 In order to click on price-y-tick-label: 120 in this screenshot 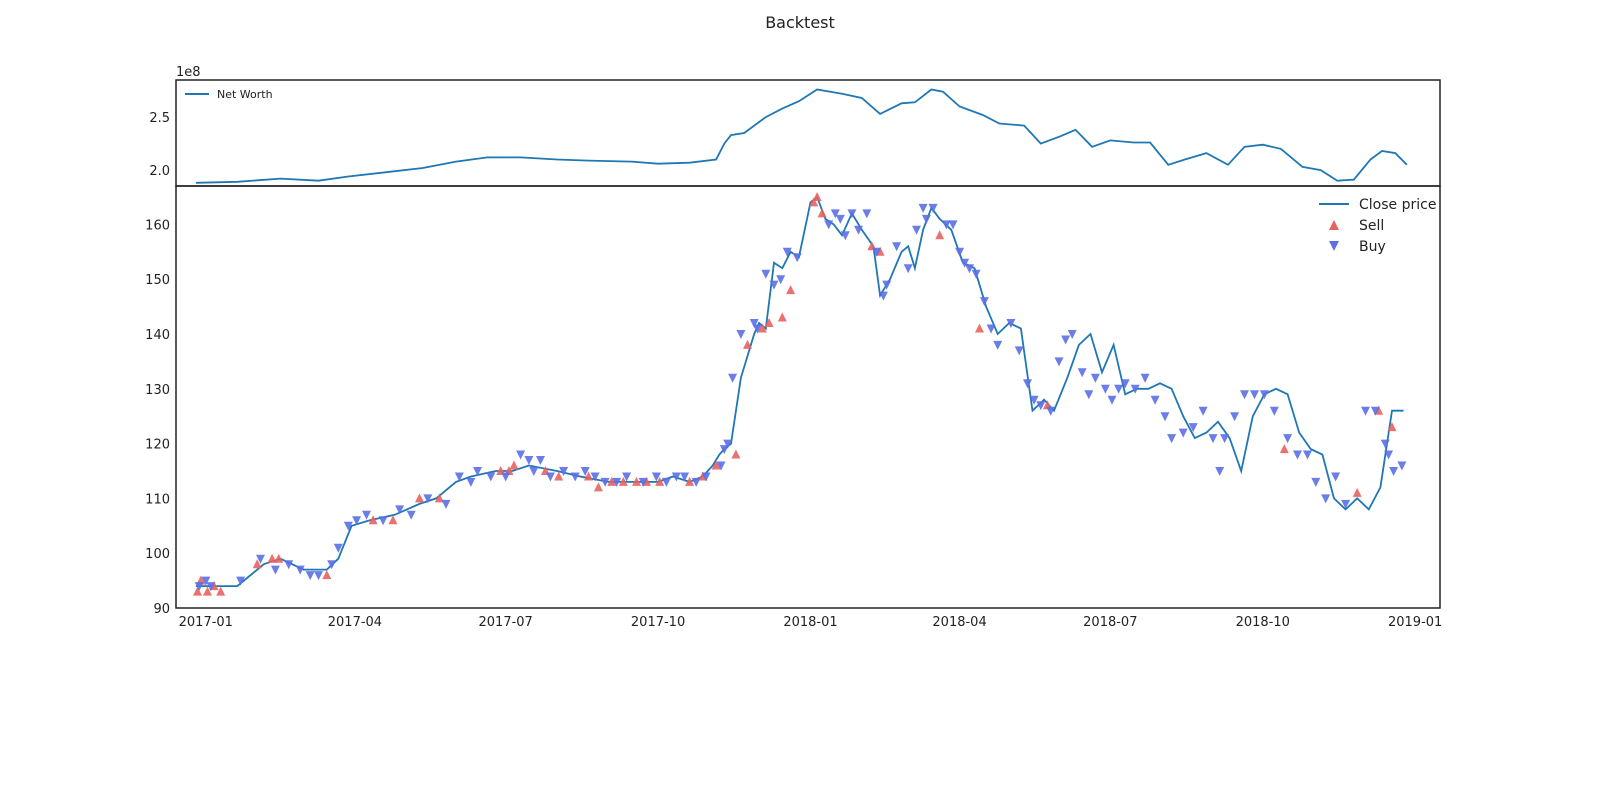, I will do `click(157, 445)`.